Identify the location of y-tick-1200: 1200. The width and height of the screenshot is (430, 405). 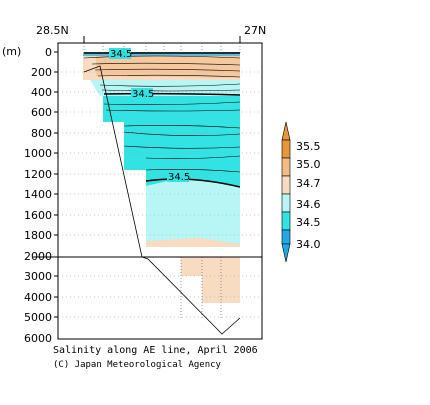
(38, 174).